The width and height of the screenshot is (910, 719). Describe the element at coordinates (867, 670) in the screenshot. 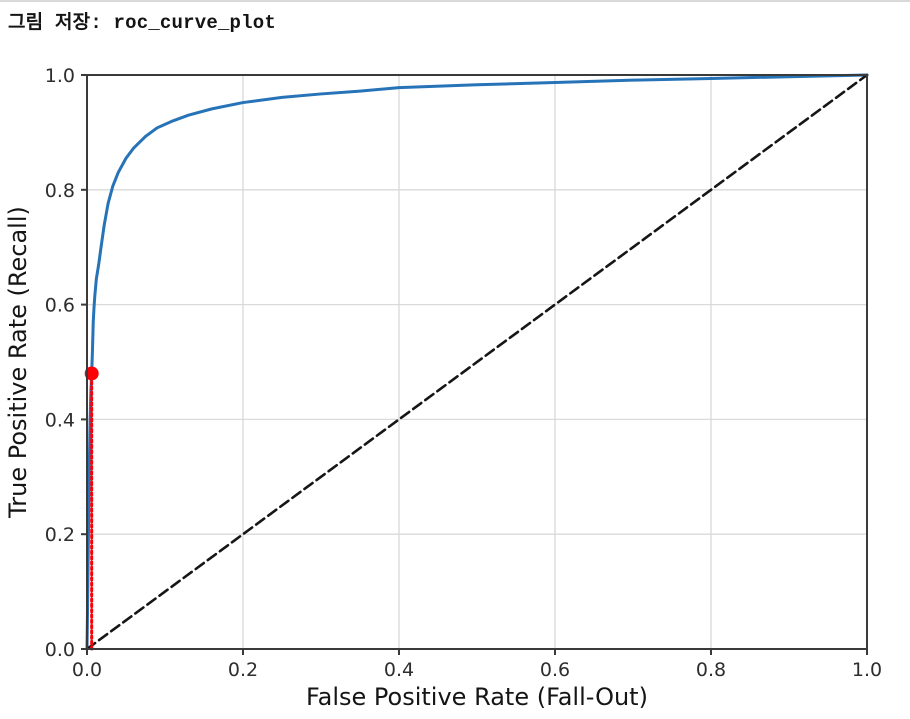

I see `x-tick-label: 1.0` at that location.